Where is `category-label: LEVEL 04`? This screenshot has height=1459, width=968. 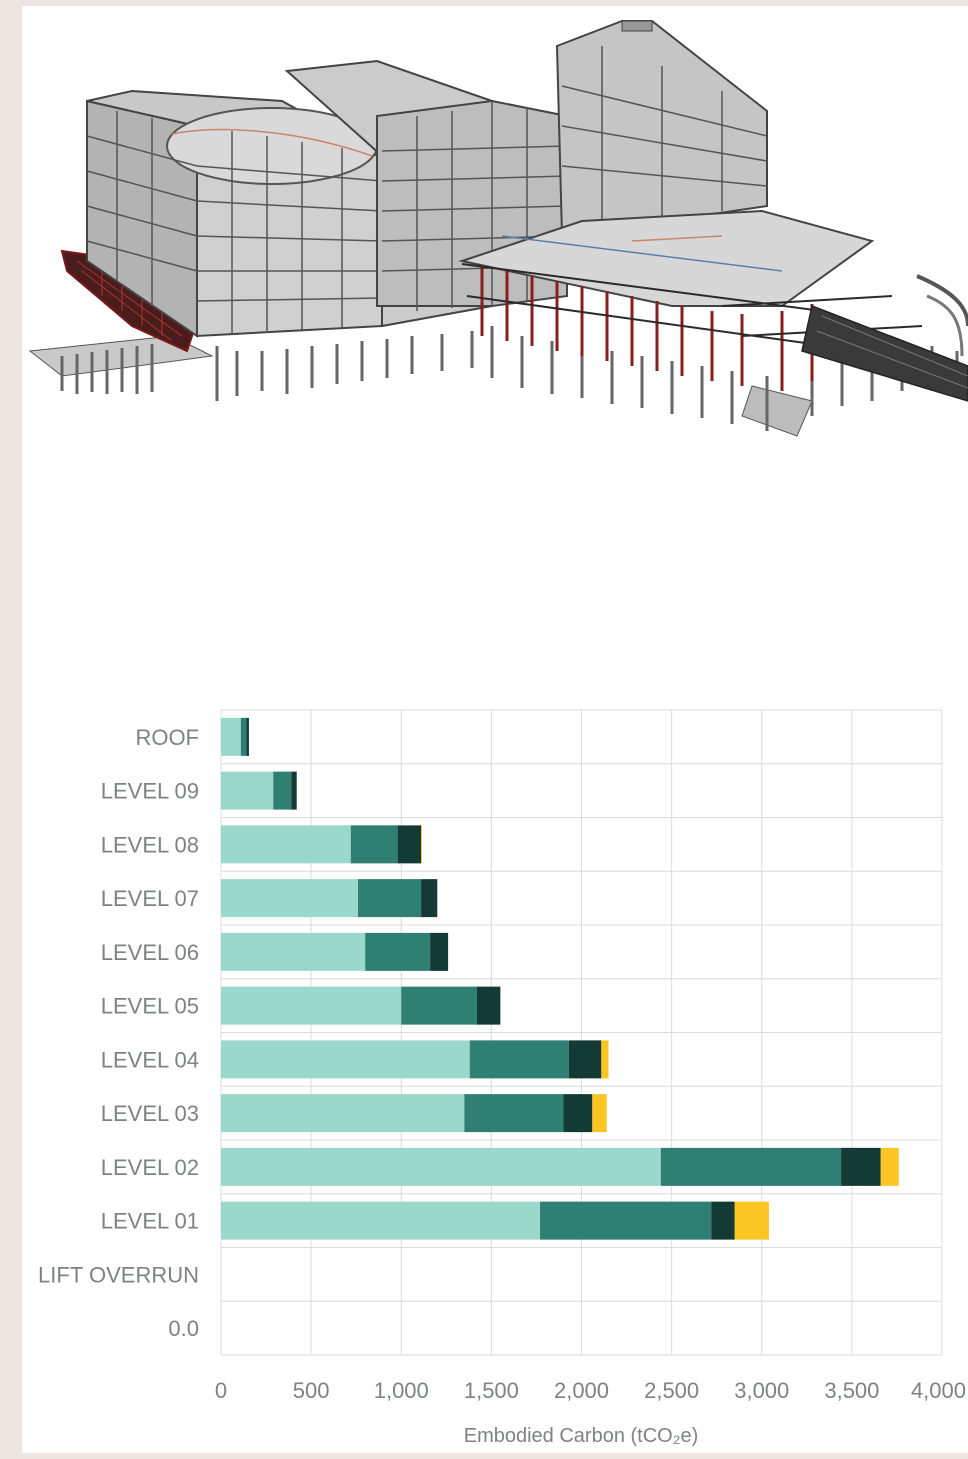 category-label: LEVEL 04 is located at coordinates (150, 1059).